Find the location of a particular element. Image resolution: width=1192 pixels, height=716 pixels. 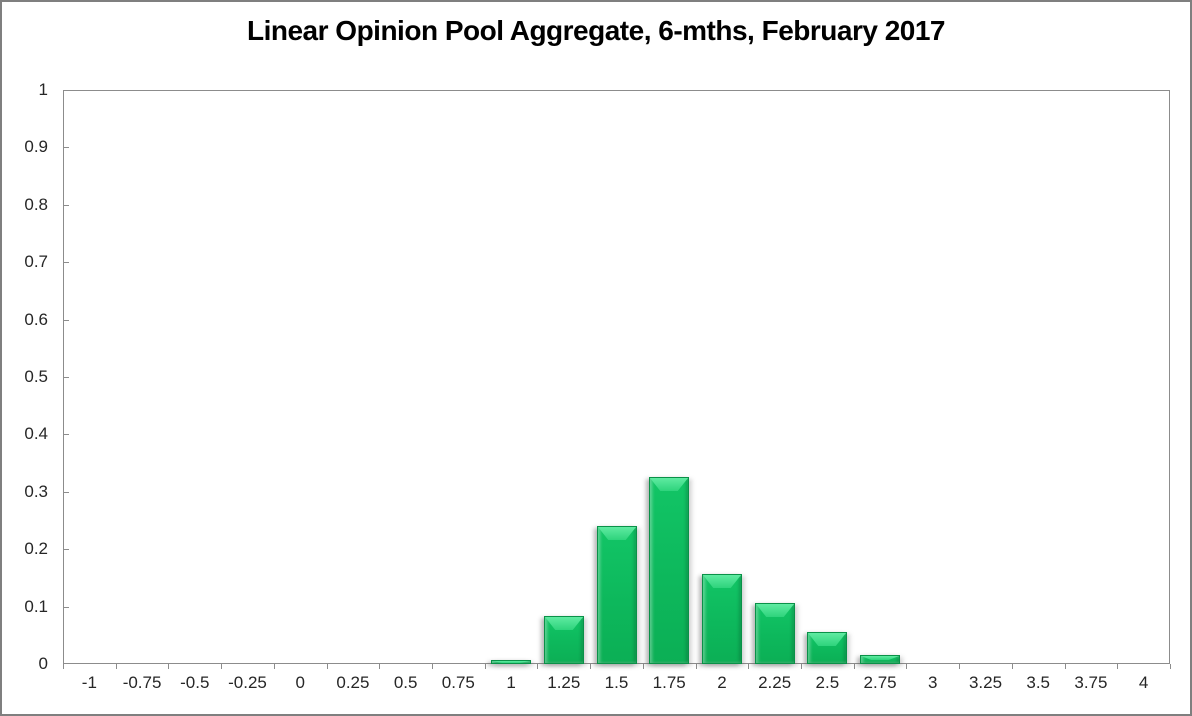

y-tick-label: 0.3 is located at coordinates (36, 491).